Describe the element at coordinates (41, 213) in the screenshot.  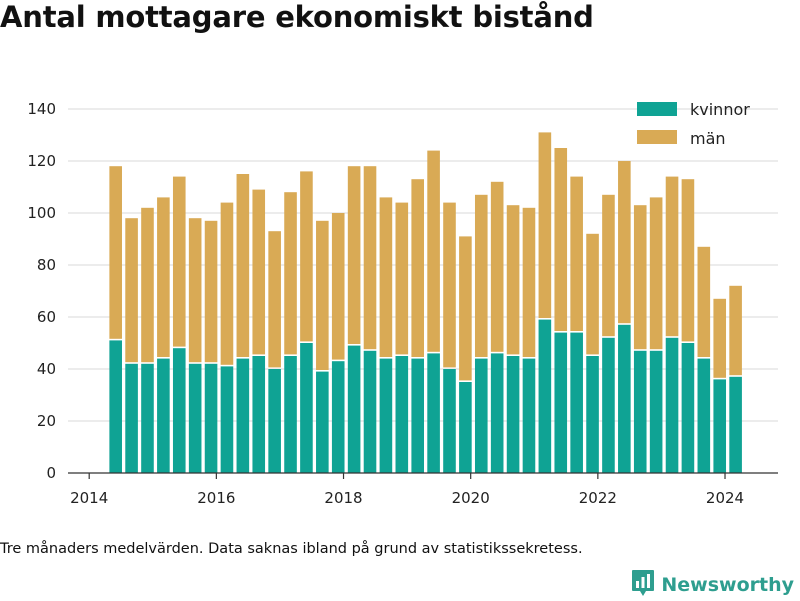
I see `y-tick-label: 100` at that location.